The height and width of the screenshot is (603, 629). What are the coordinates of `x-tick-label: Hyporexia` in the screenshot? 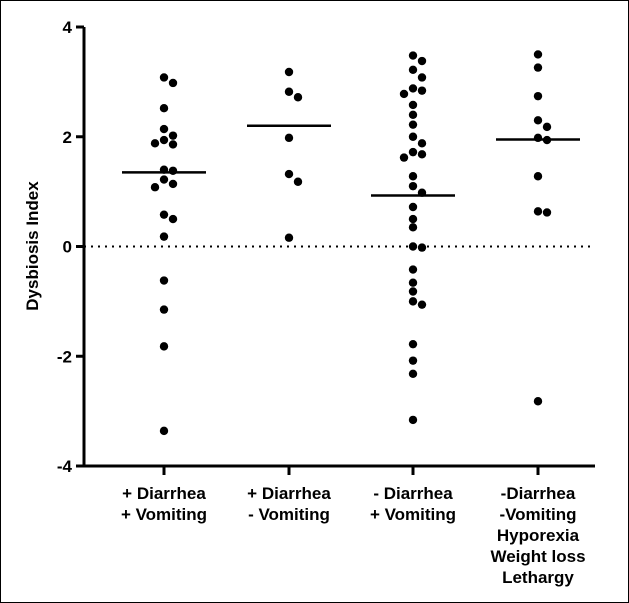 It's located at (538, 535).